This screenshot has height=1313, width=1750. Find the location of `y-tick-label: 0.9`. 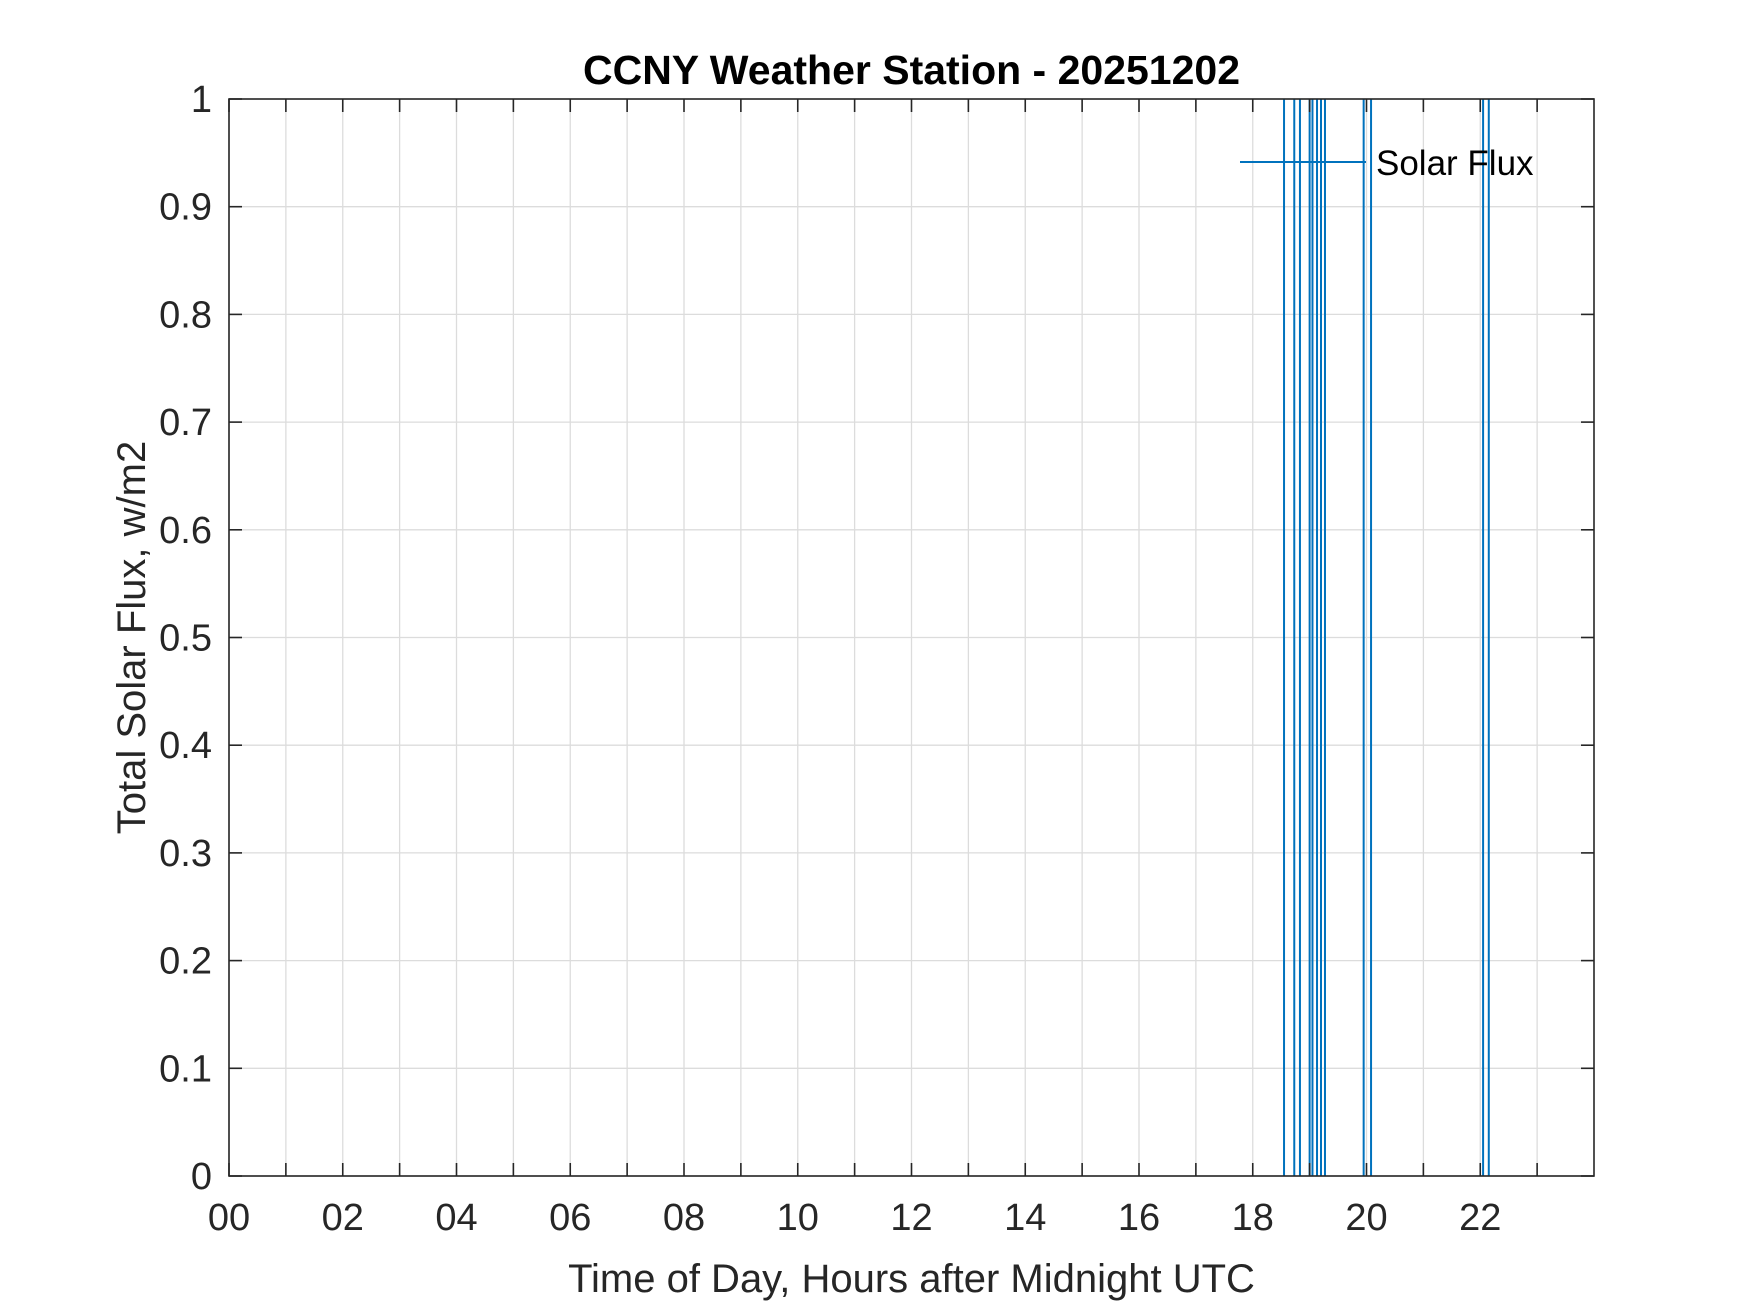

y-tick-label: 0.9 is located at coordinates (185, 208).